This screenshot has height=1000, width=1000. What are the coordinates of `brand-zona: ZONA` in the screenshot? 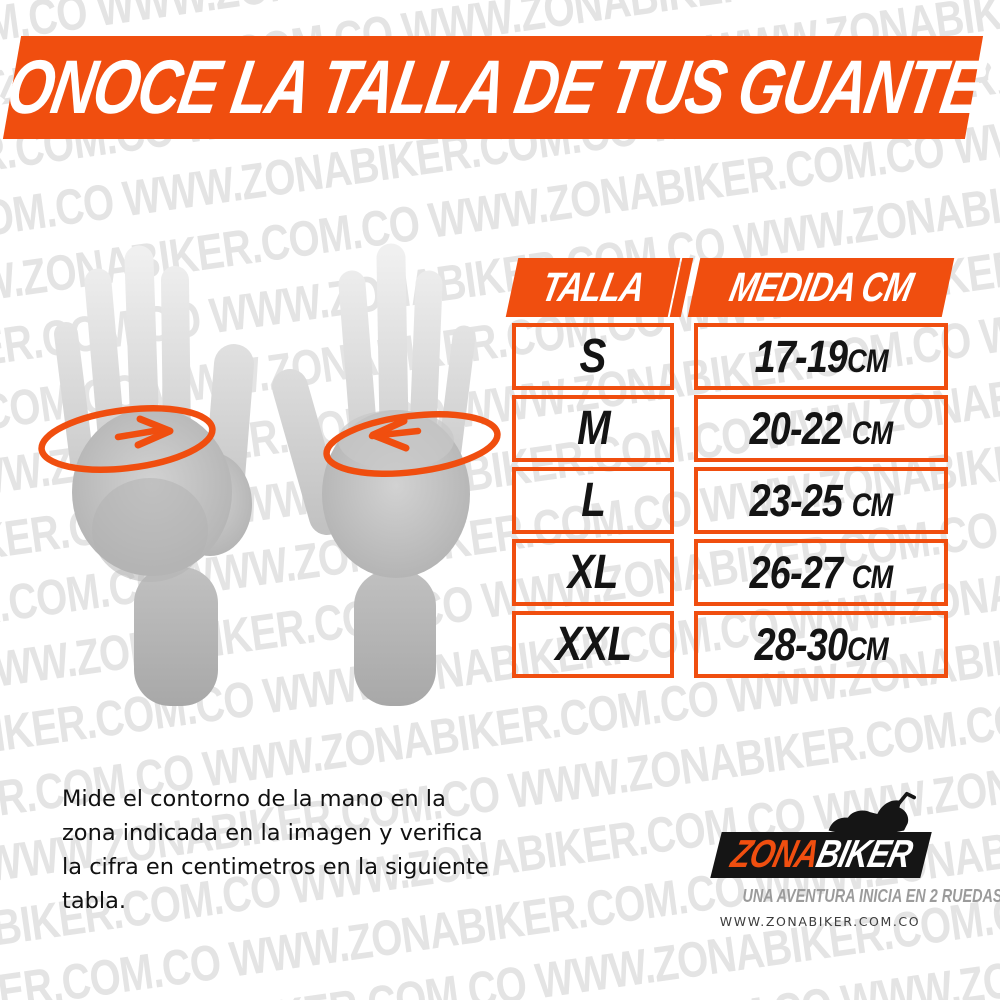 It's located at (774, 854).